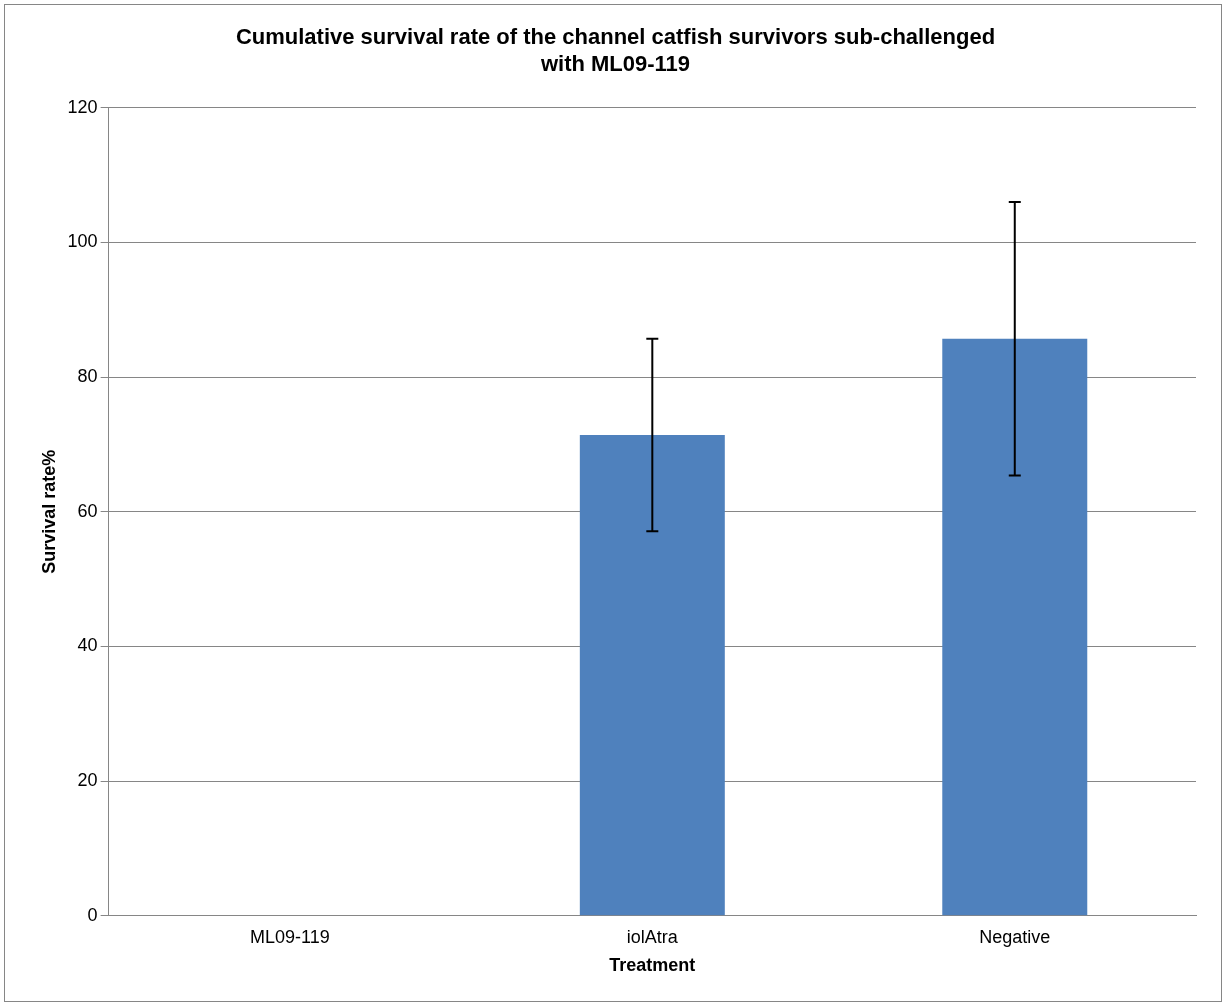 This screenshot has width=1228, height=1008. What do you see at coordinates (652, 965) in the screenshot?
I see `x-axis-title: Treatment` at bounding box center [652, 965].